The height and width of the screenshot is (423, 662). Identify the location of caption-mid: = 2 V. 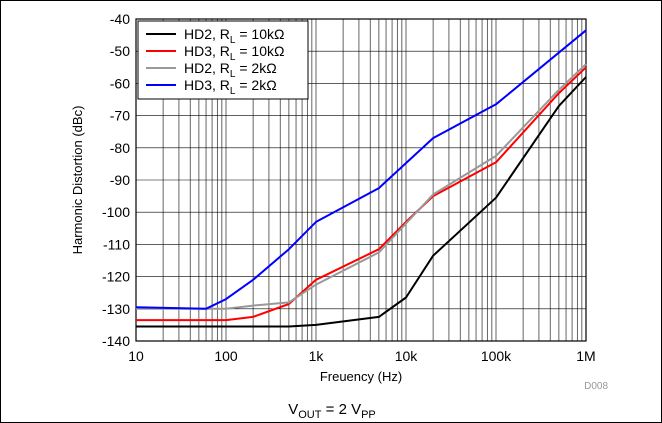
(341, 409).